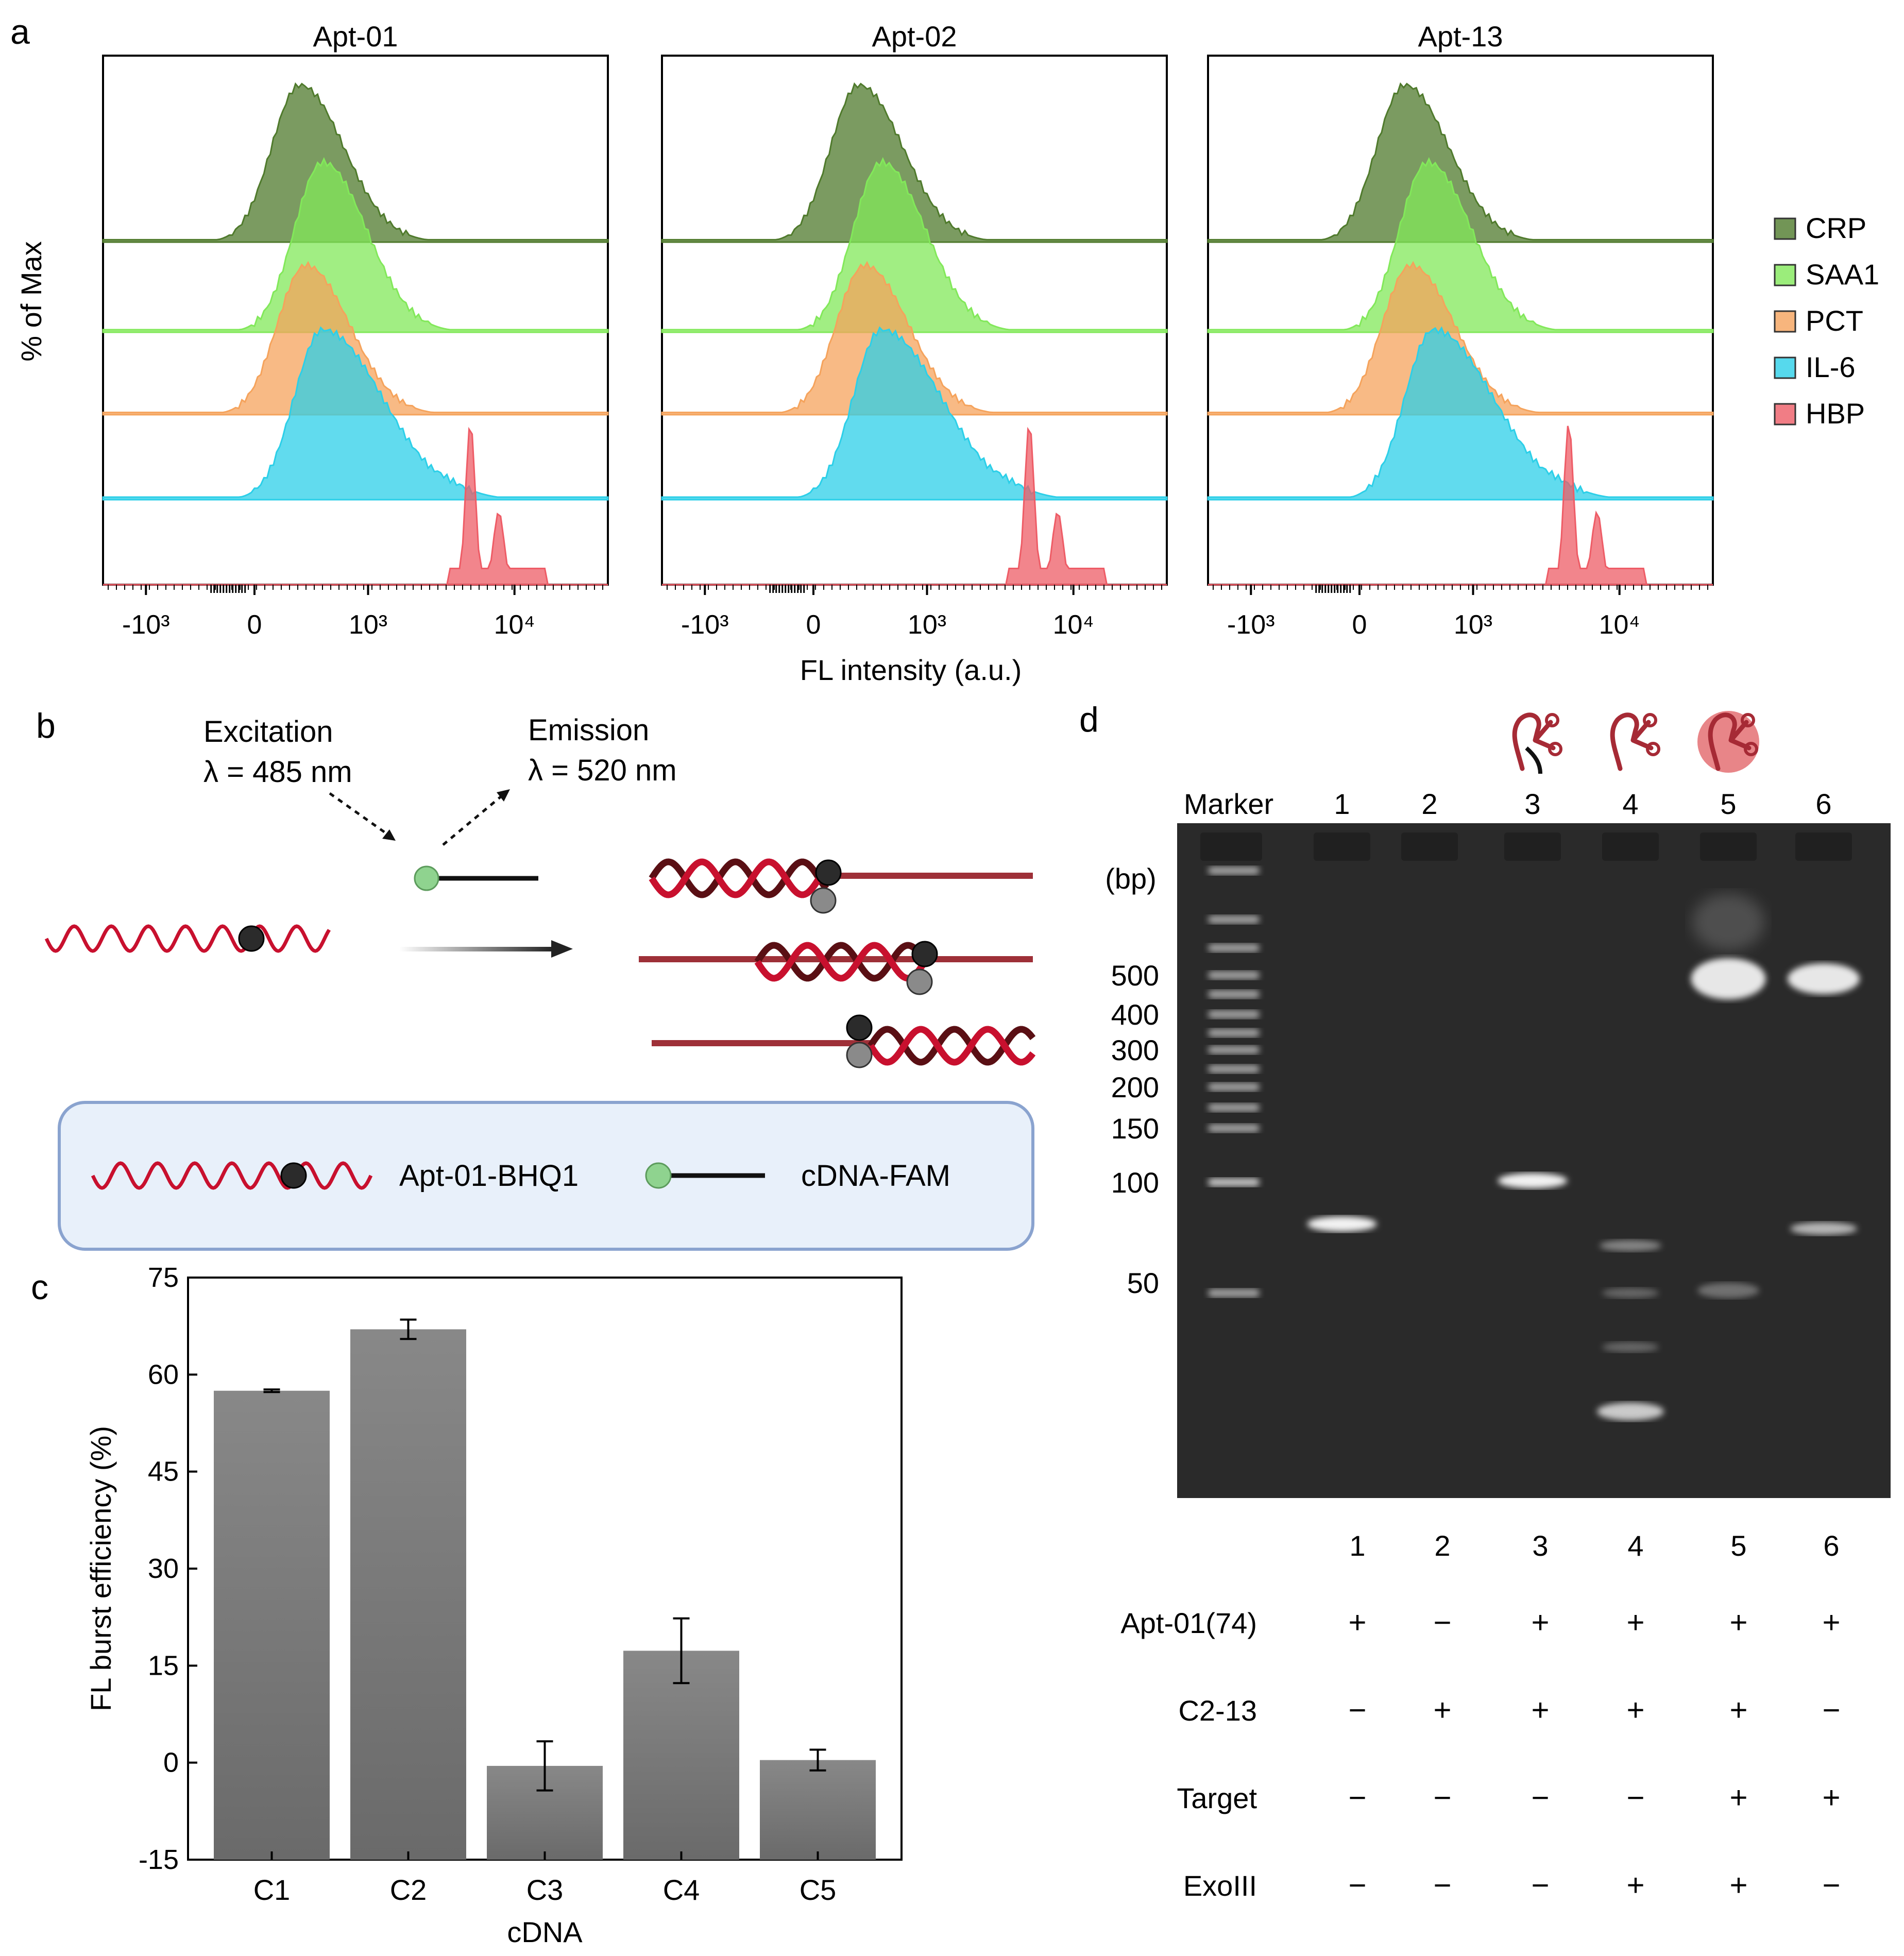  Describe the element at coordinates (163, 1277) in the screenshot. I see `y-tick-label: 75` at that location.